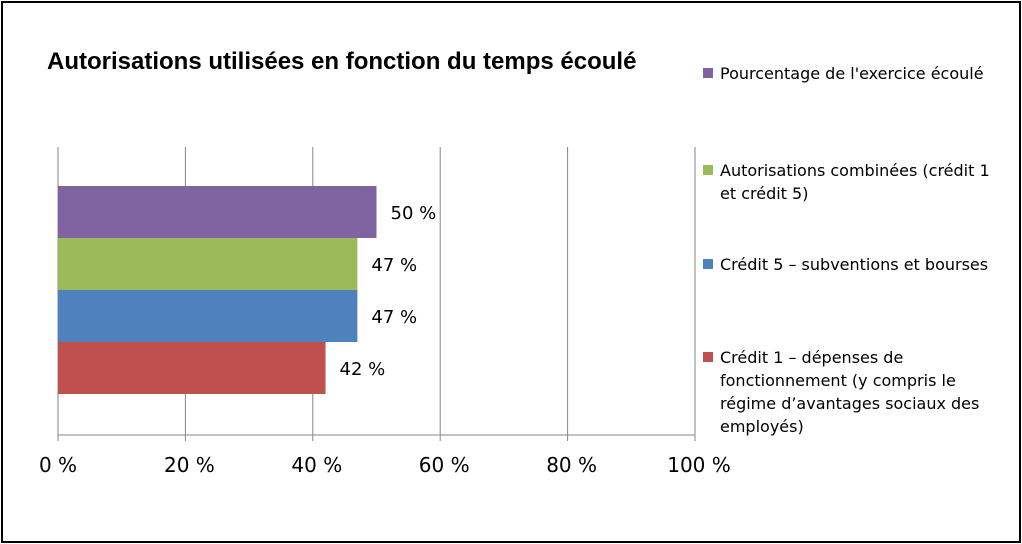  Describe the element at coordinates (394, 317) in the screenshot. I see `data-label-2: 47 %` at that location.